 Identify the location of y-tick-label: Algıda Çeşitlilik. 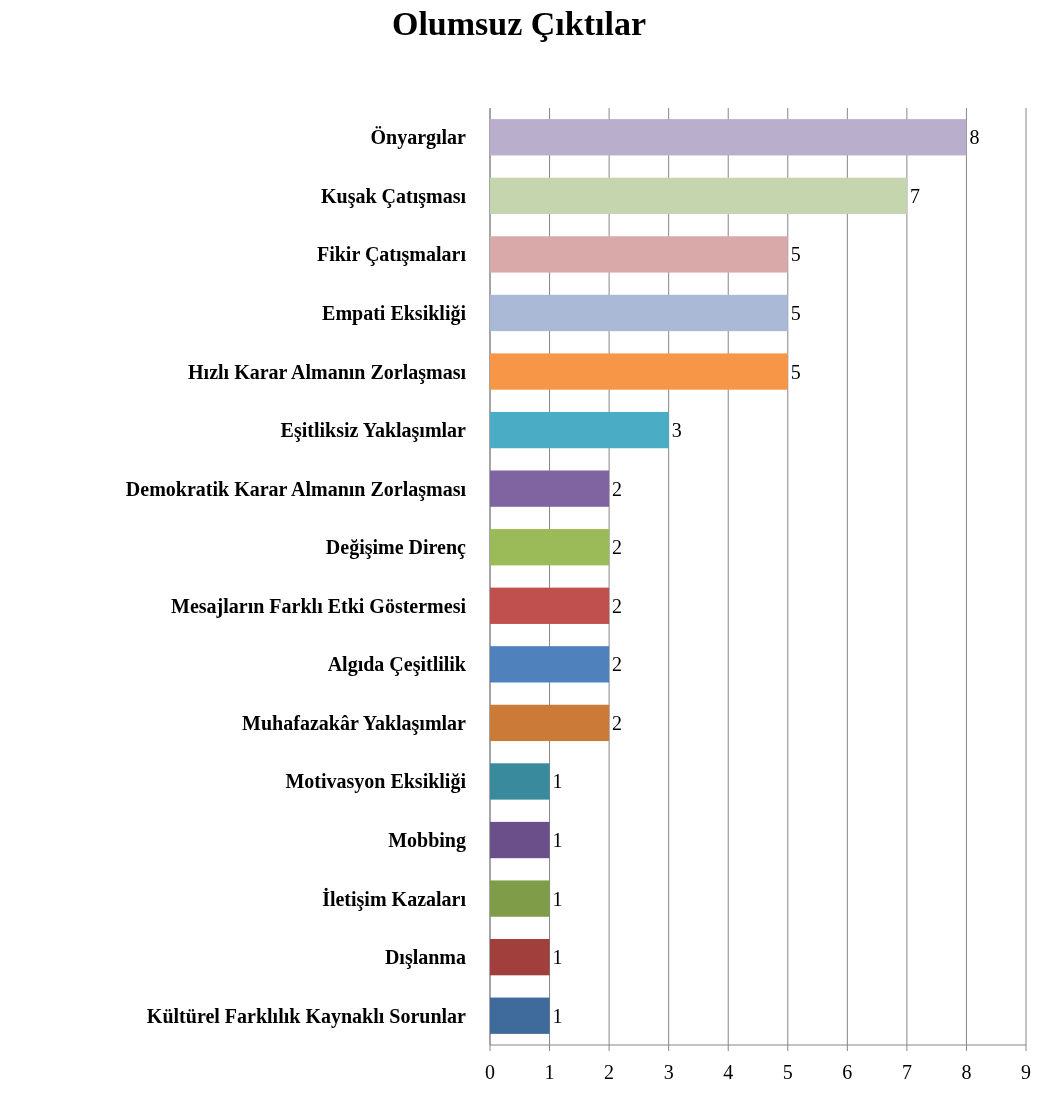
(397, 665).